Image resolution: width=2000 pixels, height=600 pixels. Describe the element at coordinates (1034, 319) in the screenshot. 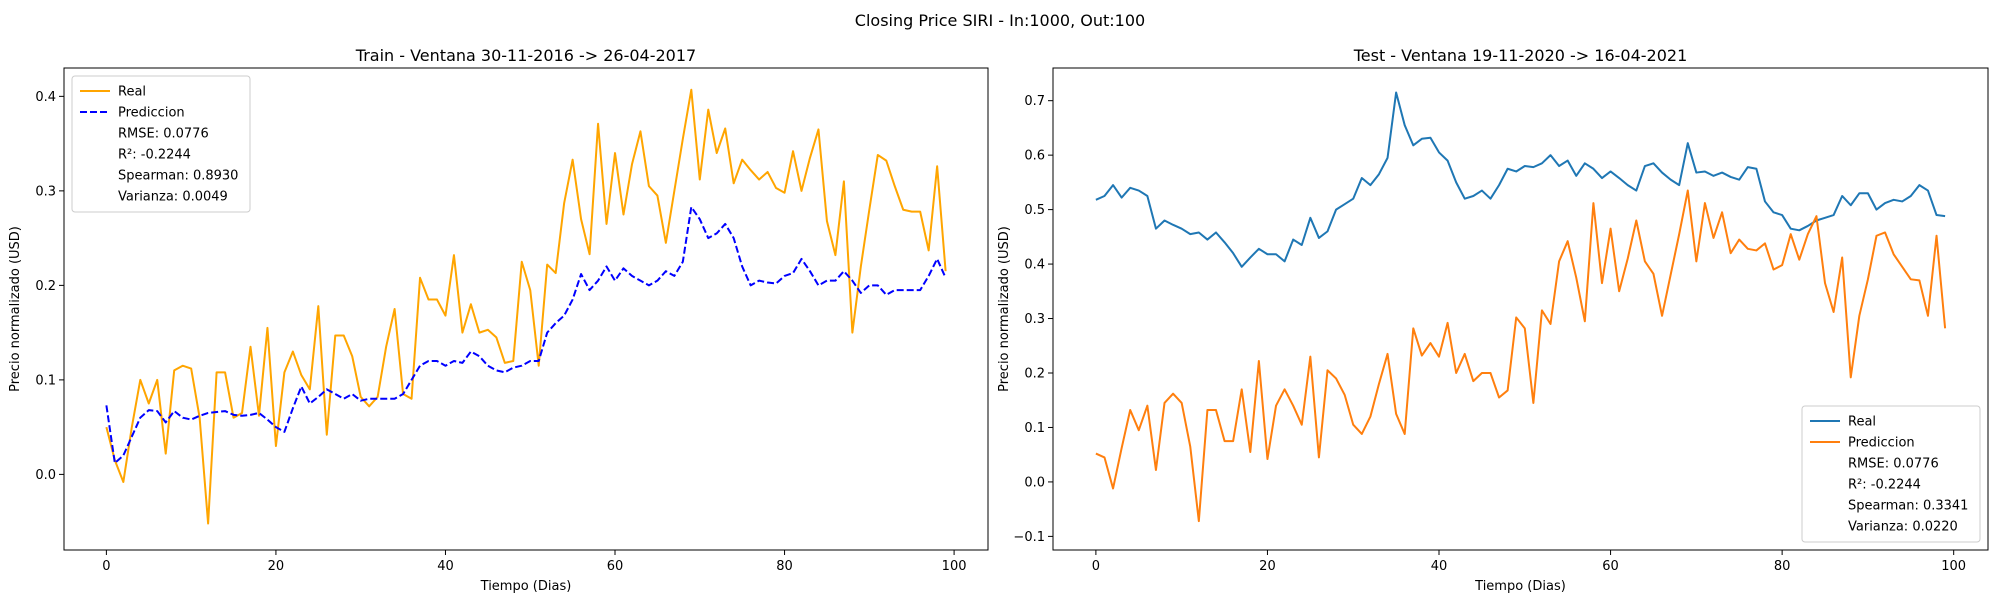

I see `test-y-tick-label: 0.3` at that location.